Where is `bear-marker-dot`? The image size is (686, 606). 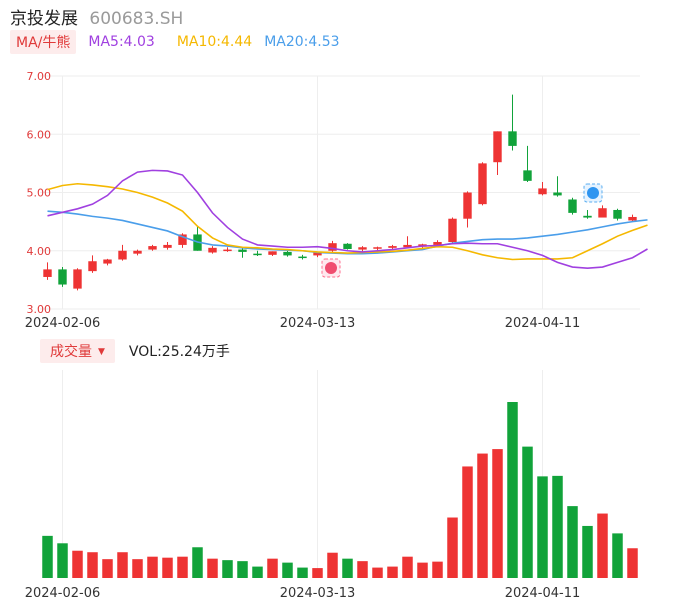
bear-marker-dot is located at coordinates (593, 193).